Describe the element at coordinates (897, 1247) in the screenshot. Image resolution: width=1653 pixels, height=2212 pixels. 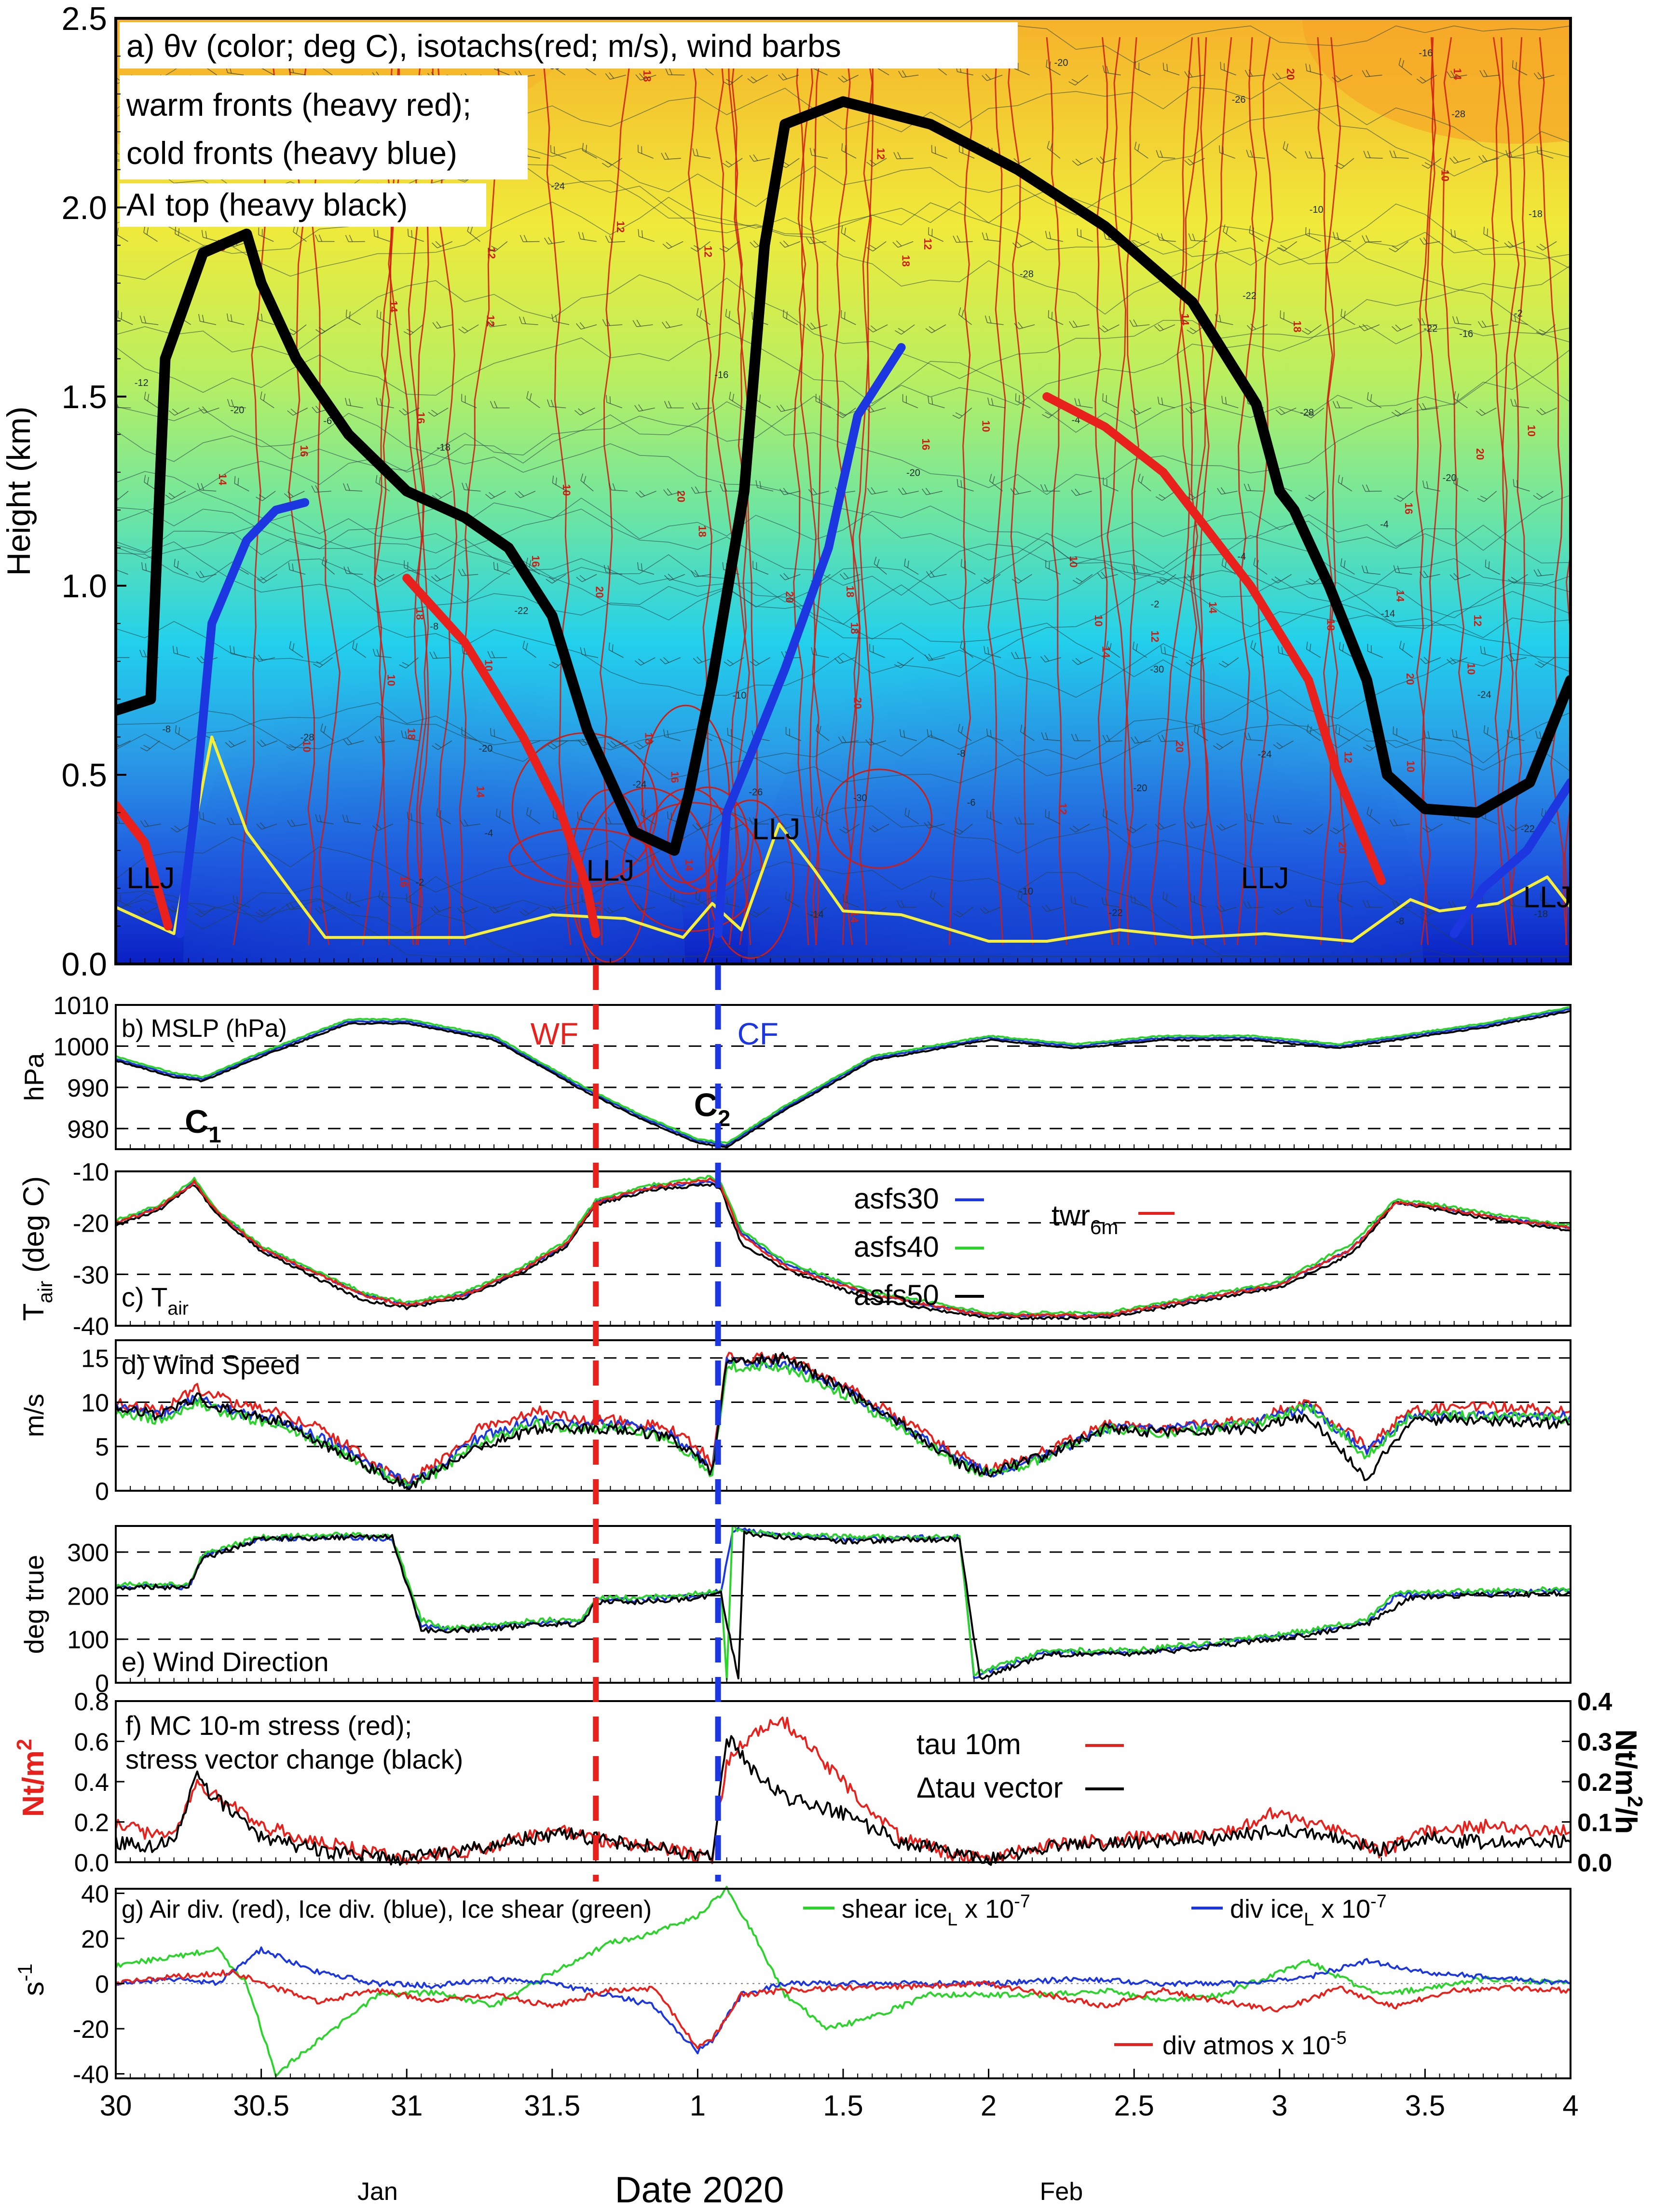
I see `legend-asfs40: asfs40` at that location.